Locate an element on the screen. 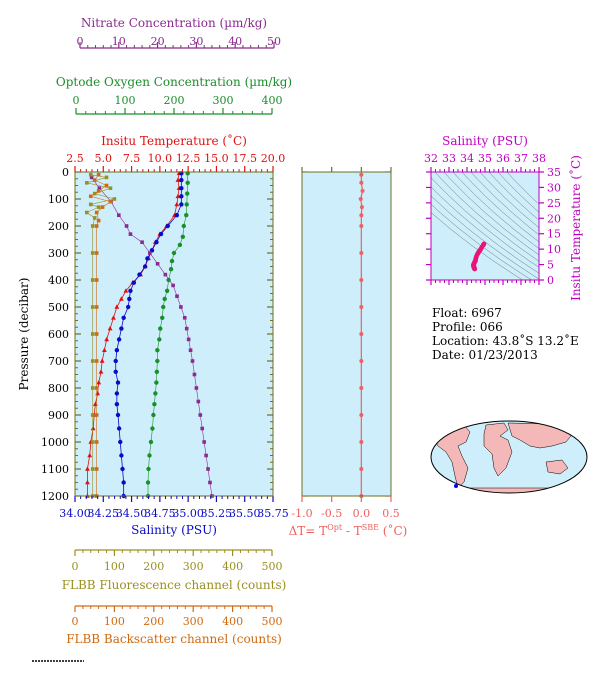 The image size is (608, 684). pressure-axis-label: Pressure (decibar) is located at coordinates (24, 334).